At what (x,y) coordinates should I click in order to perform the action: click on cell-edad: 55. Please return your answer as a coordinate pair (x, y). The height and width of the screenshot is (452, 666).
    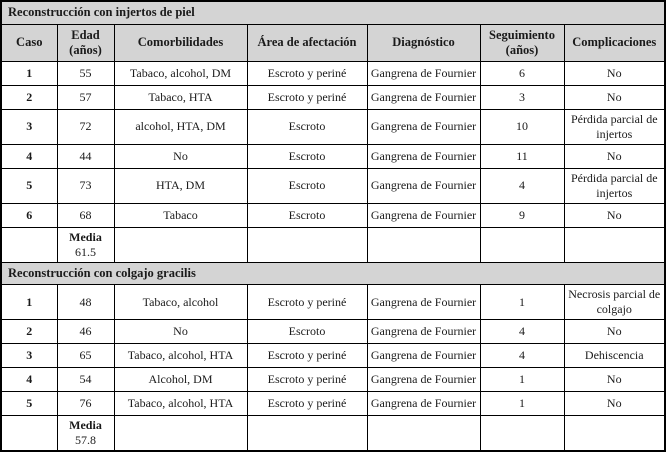
    Looking at the image, I should click on (85, 73).